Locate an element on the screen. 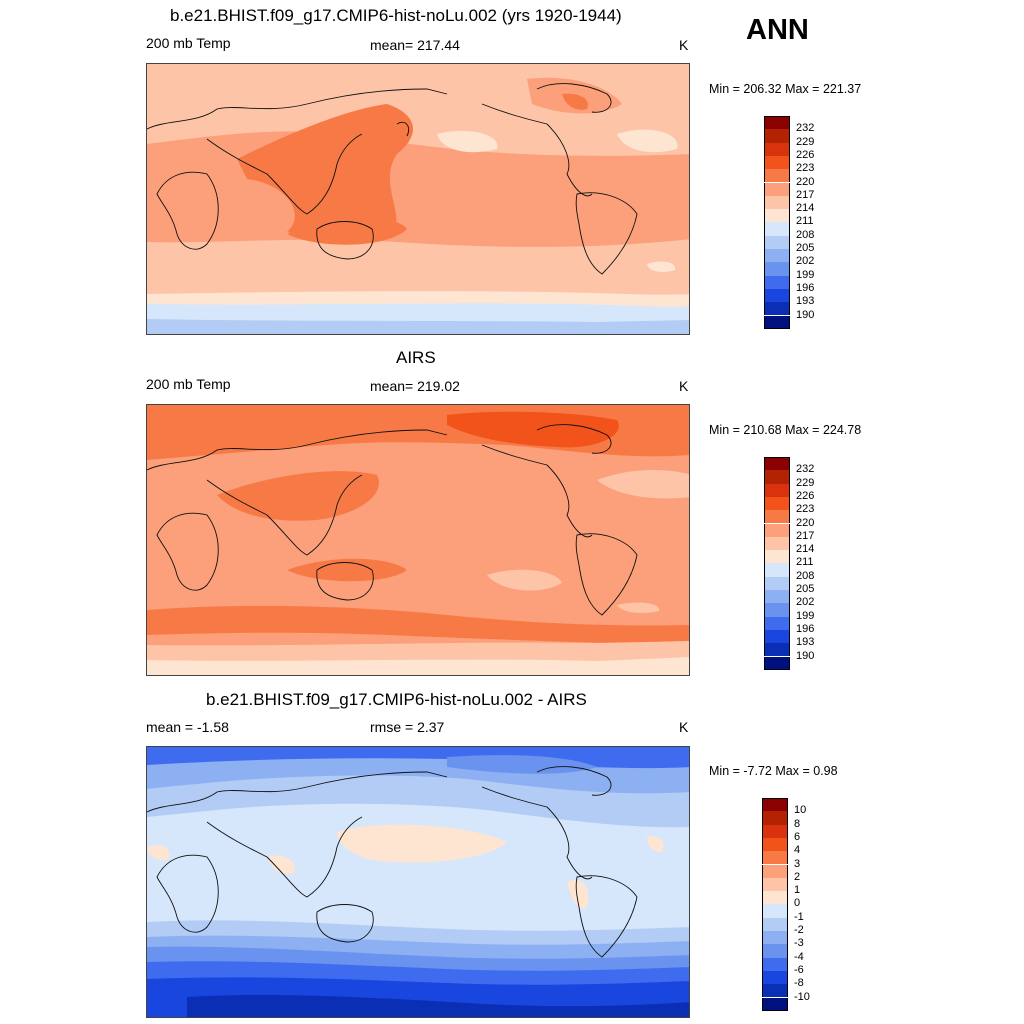  colorbar-tick-label: 4 is located at coordinates (797, 850).